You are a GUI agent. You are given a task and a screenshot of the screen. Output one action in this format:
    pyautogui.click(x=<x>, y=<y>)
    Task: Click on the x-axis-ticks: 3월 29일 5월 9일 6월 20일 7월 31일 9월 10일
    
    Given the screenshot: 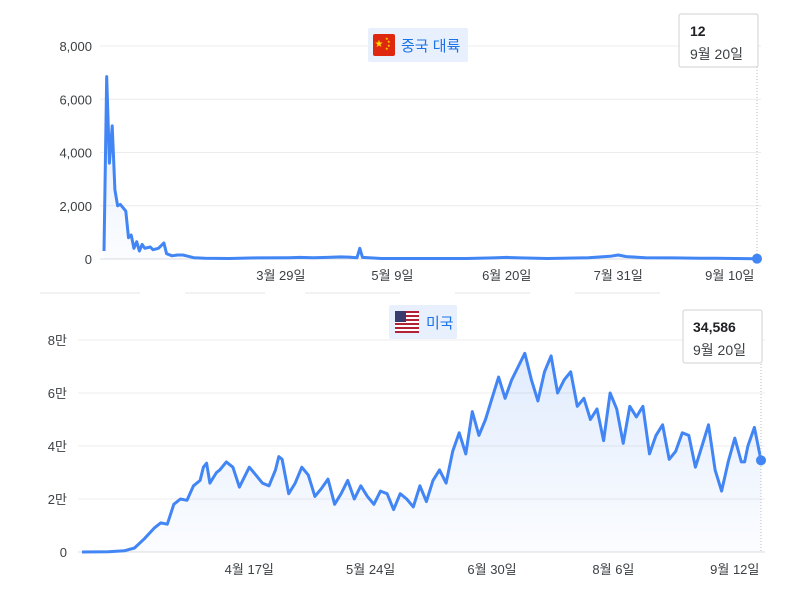 What is the action you would take?
    pyautogui.click(x=505, y=275)
    